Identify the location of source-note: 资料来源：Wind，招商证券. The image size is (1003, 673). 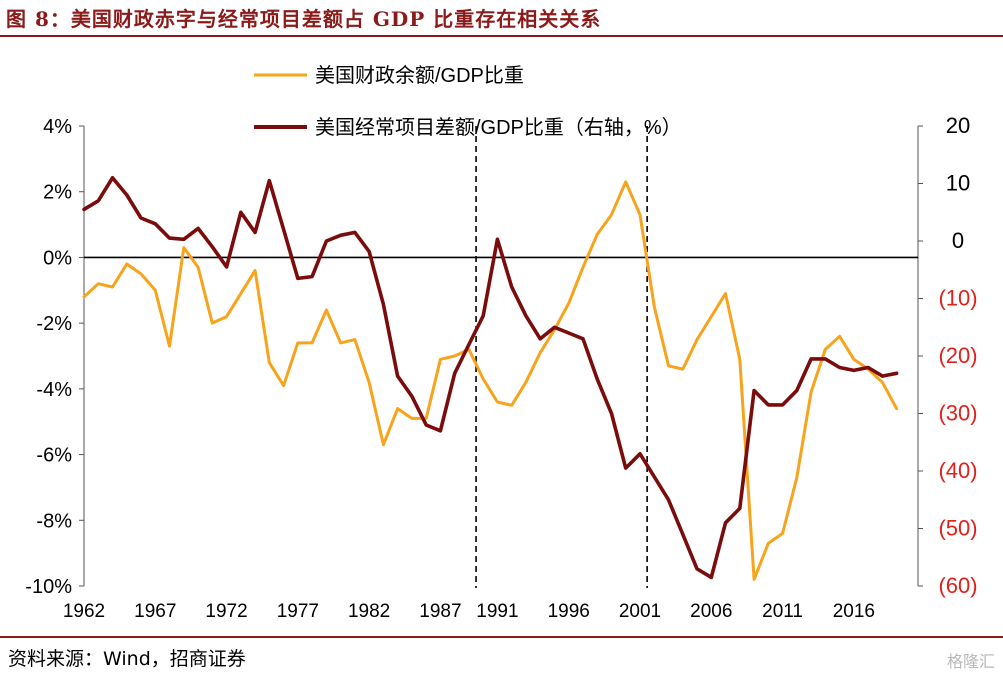
(127, 659).